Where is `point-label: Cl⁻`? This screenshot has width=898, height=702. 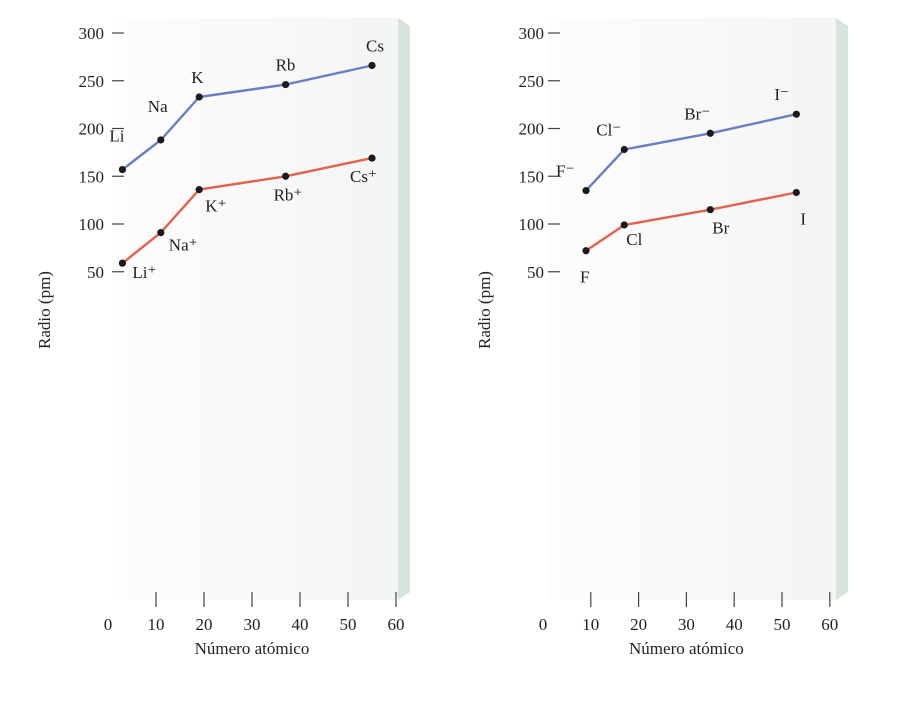 point-label: Cl⁻ is located at coordinates (608, 130).